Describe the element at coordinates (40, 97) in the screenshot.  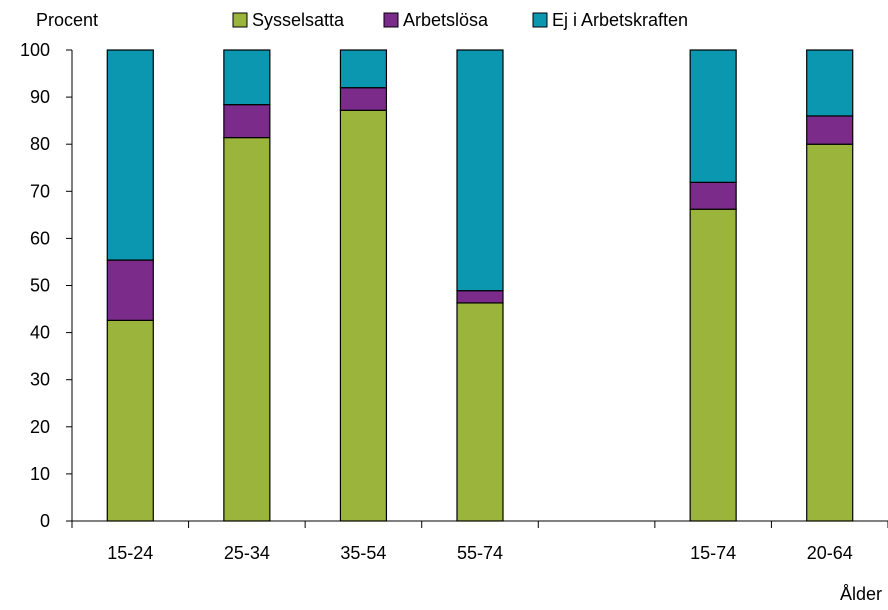
I see `y-tick-label: 90` at that location.